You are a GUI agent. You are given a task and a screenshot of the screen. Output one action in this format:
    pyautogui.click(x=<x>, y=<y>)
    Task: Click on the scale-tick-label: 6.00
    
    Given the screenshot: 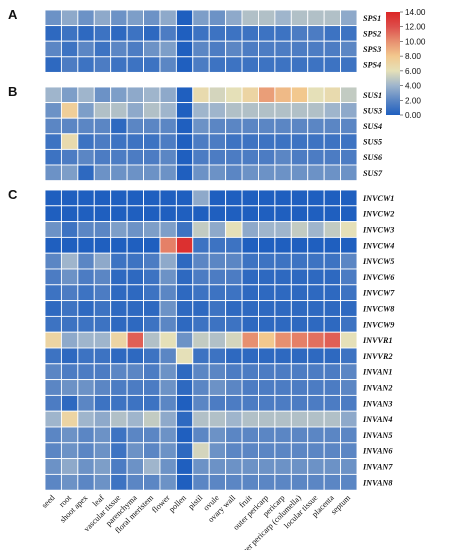 What is the action you would take?
    pyautogui.click(x=413, y=71)
    